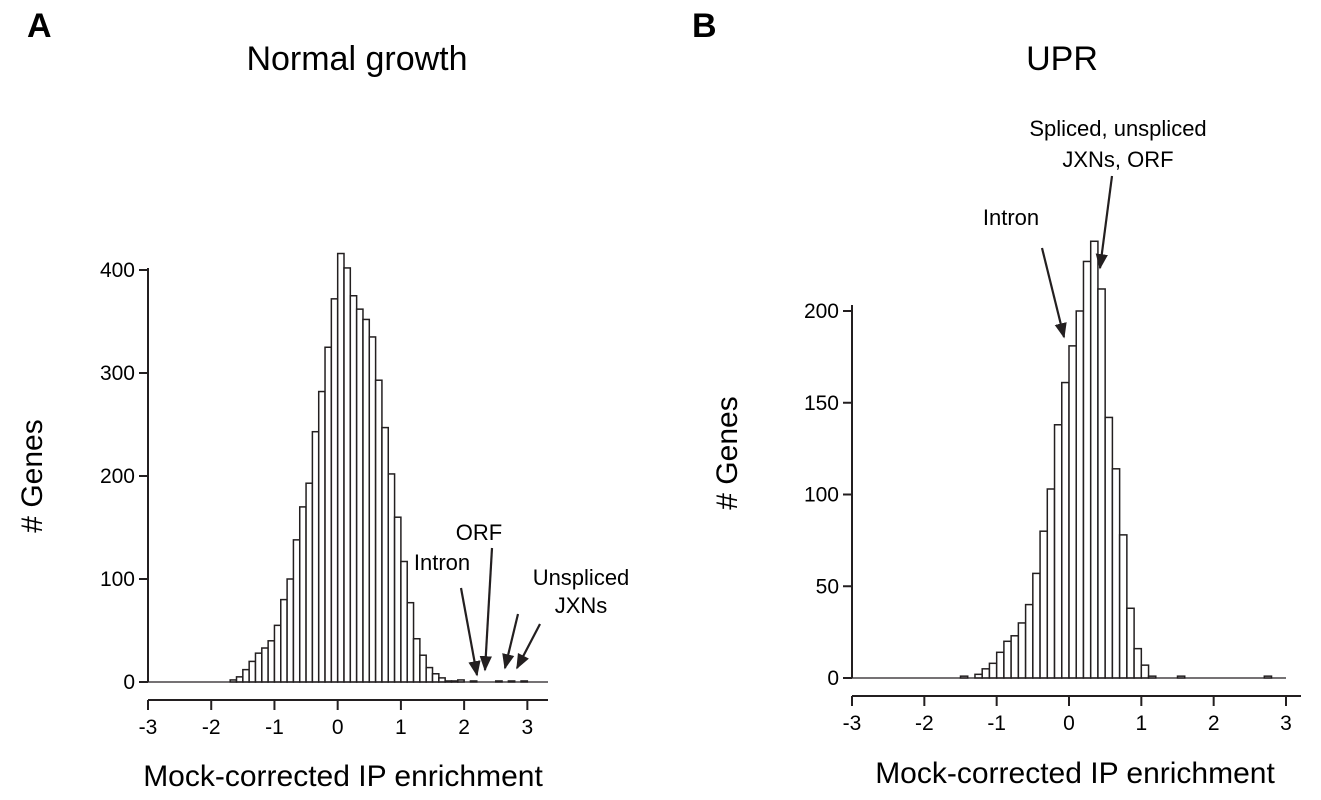 Image resolution: width=1321 pixels, height=800 pixels. Describe the element at coordinates (827, 586) in the screenshot. I see `y-tick-label: 50` at that location.